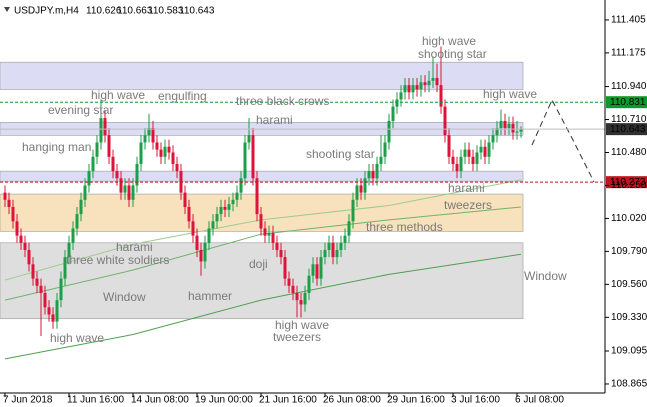 The height and width of the screenshot is (407, 647). Describe the element at coordinates (262, 75) in the screenshot. I see `zone` at that location.